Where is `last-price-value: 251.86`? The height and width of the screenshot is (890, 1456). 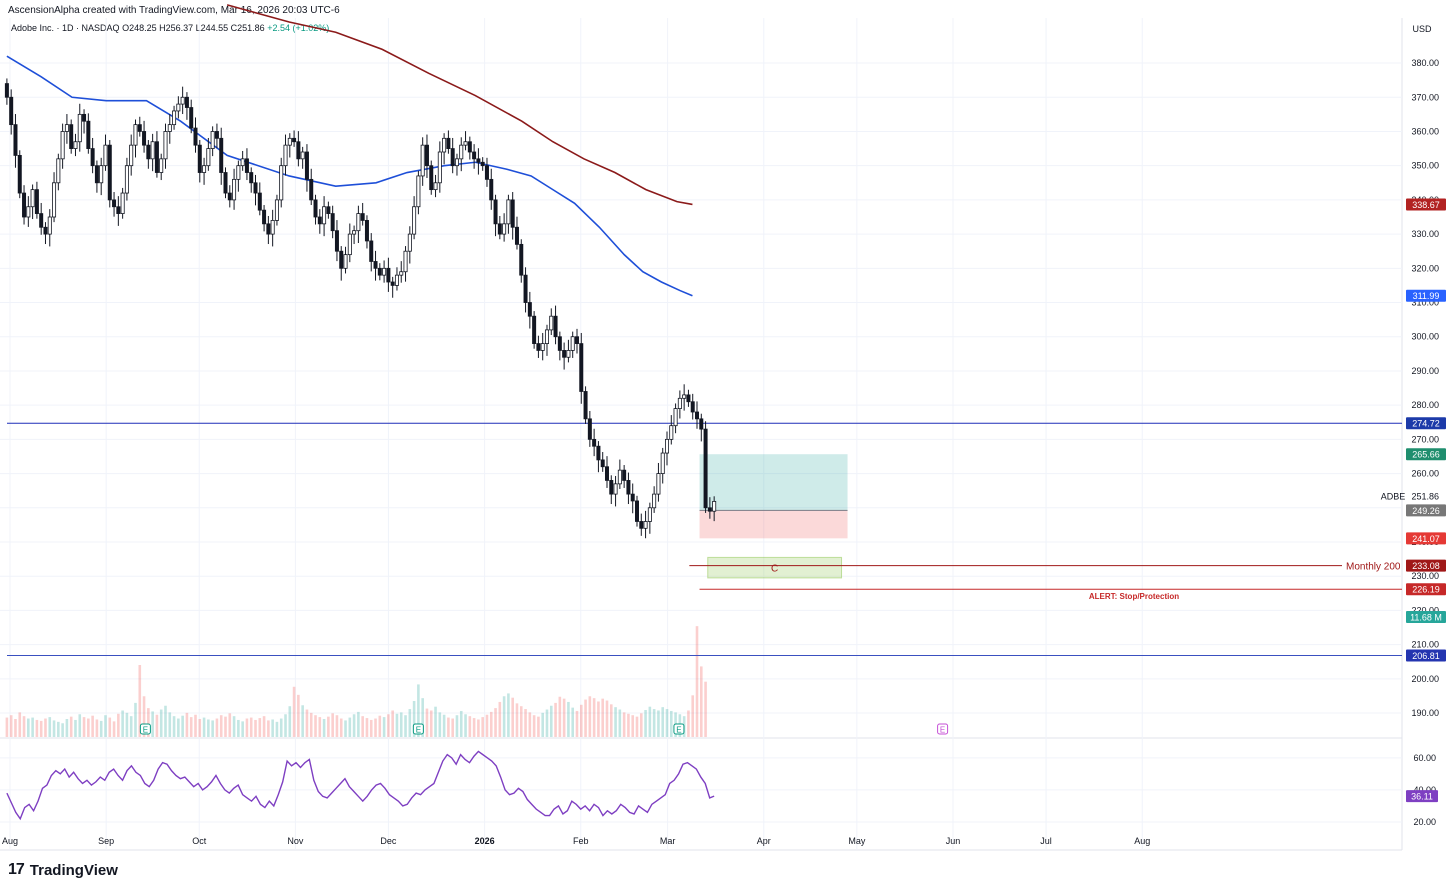 last-price-value: 251.86 is located at coordinates (1425, 497).